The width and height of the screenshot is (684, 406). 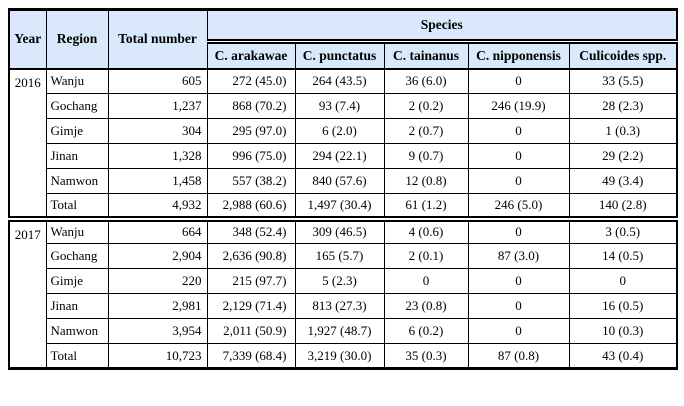 I want to click on species-value-cell: 36 (6.0), so click(x=426, y=81).